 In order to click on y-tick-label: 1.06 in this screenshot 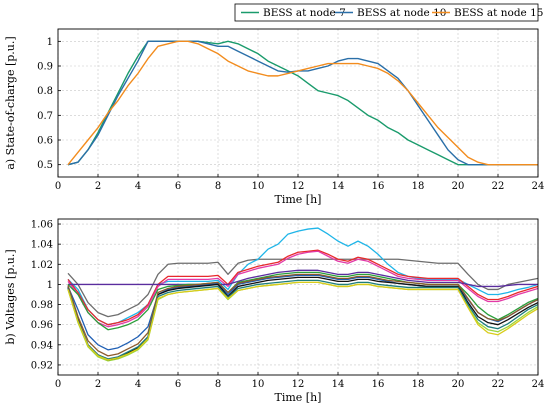, I will do `click(42, 225)`.